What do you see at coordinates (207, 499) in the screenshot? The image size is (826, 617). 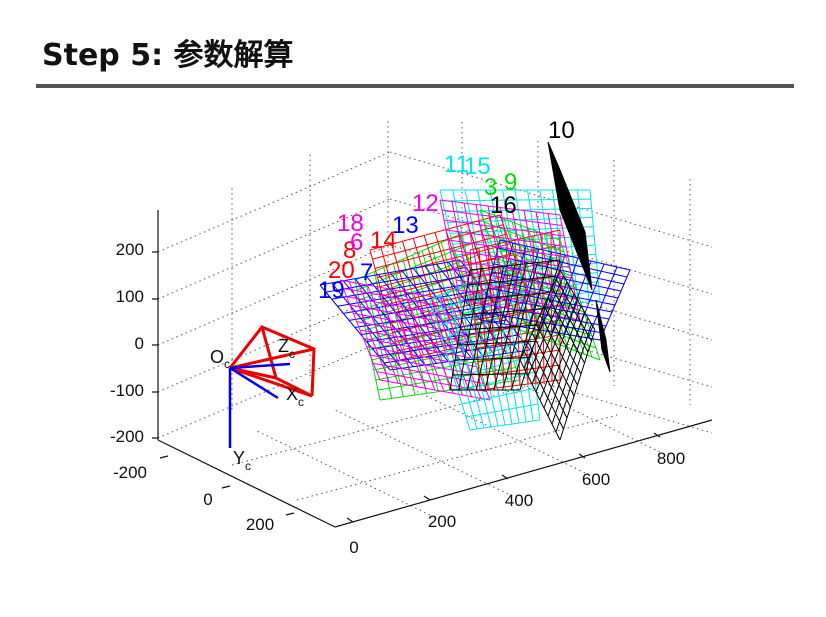 I see `depth-tick-label: 0` at bounding box center [207, 499].